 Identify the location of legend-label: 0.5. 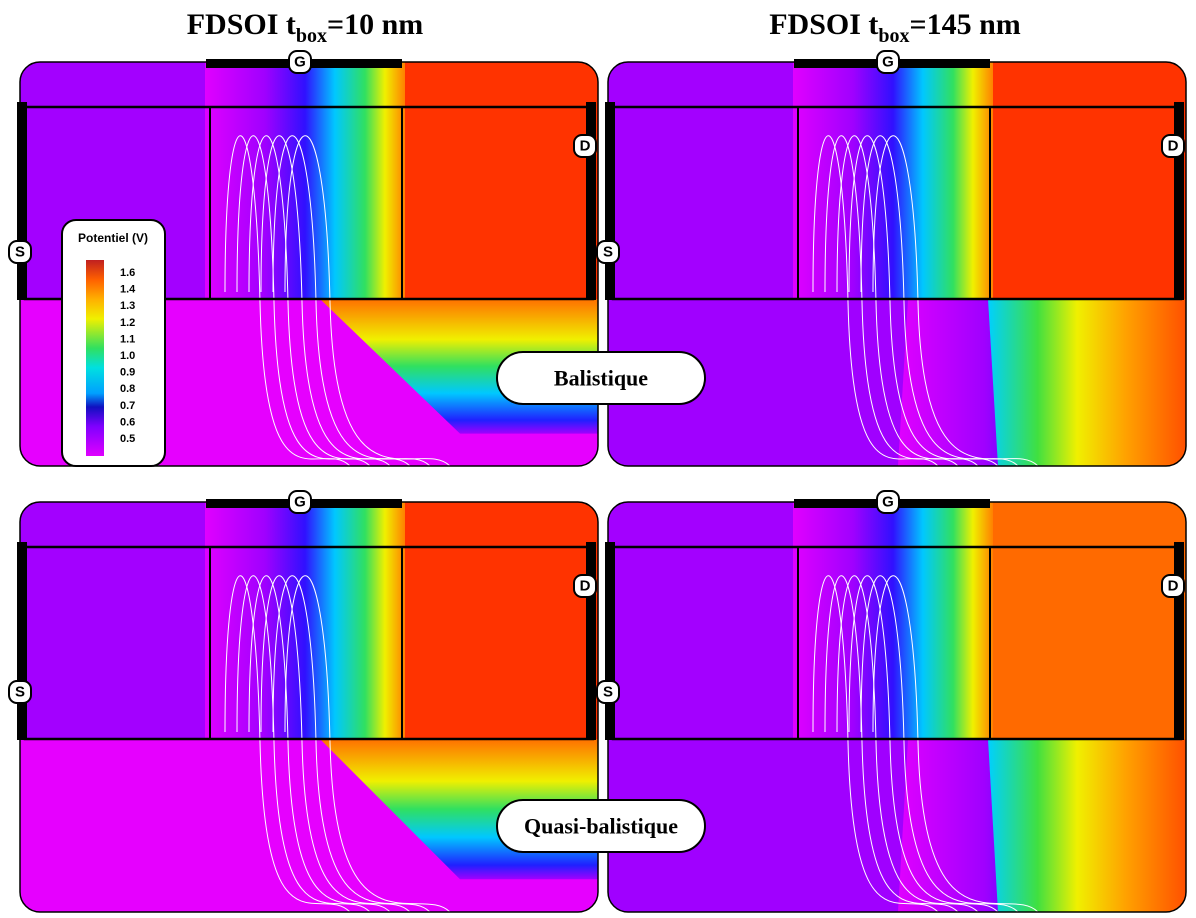
(127, 439).